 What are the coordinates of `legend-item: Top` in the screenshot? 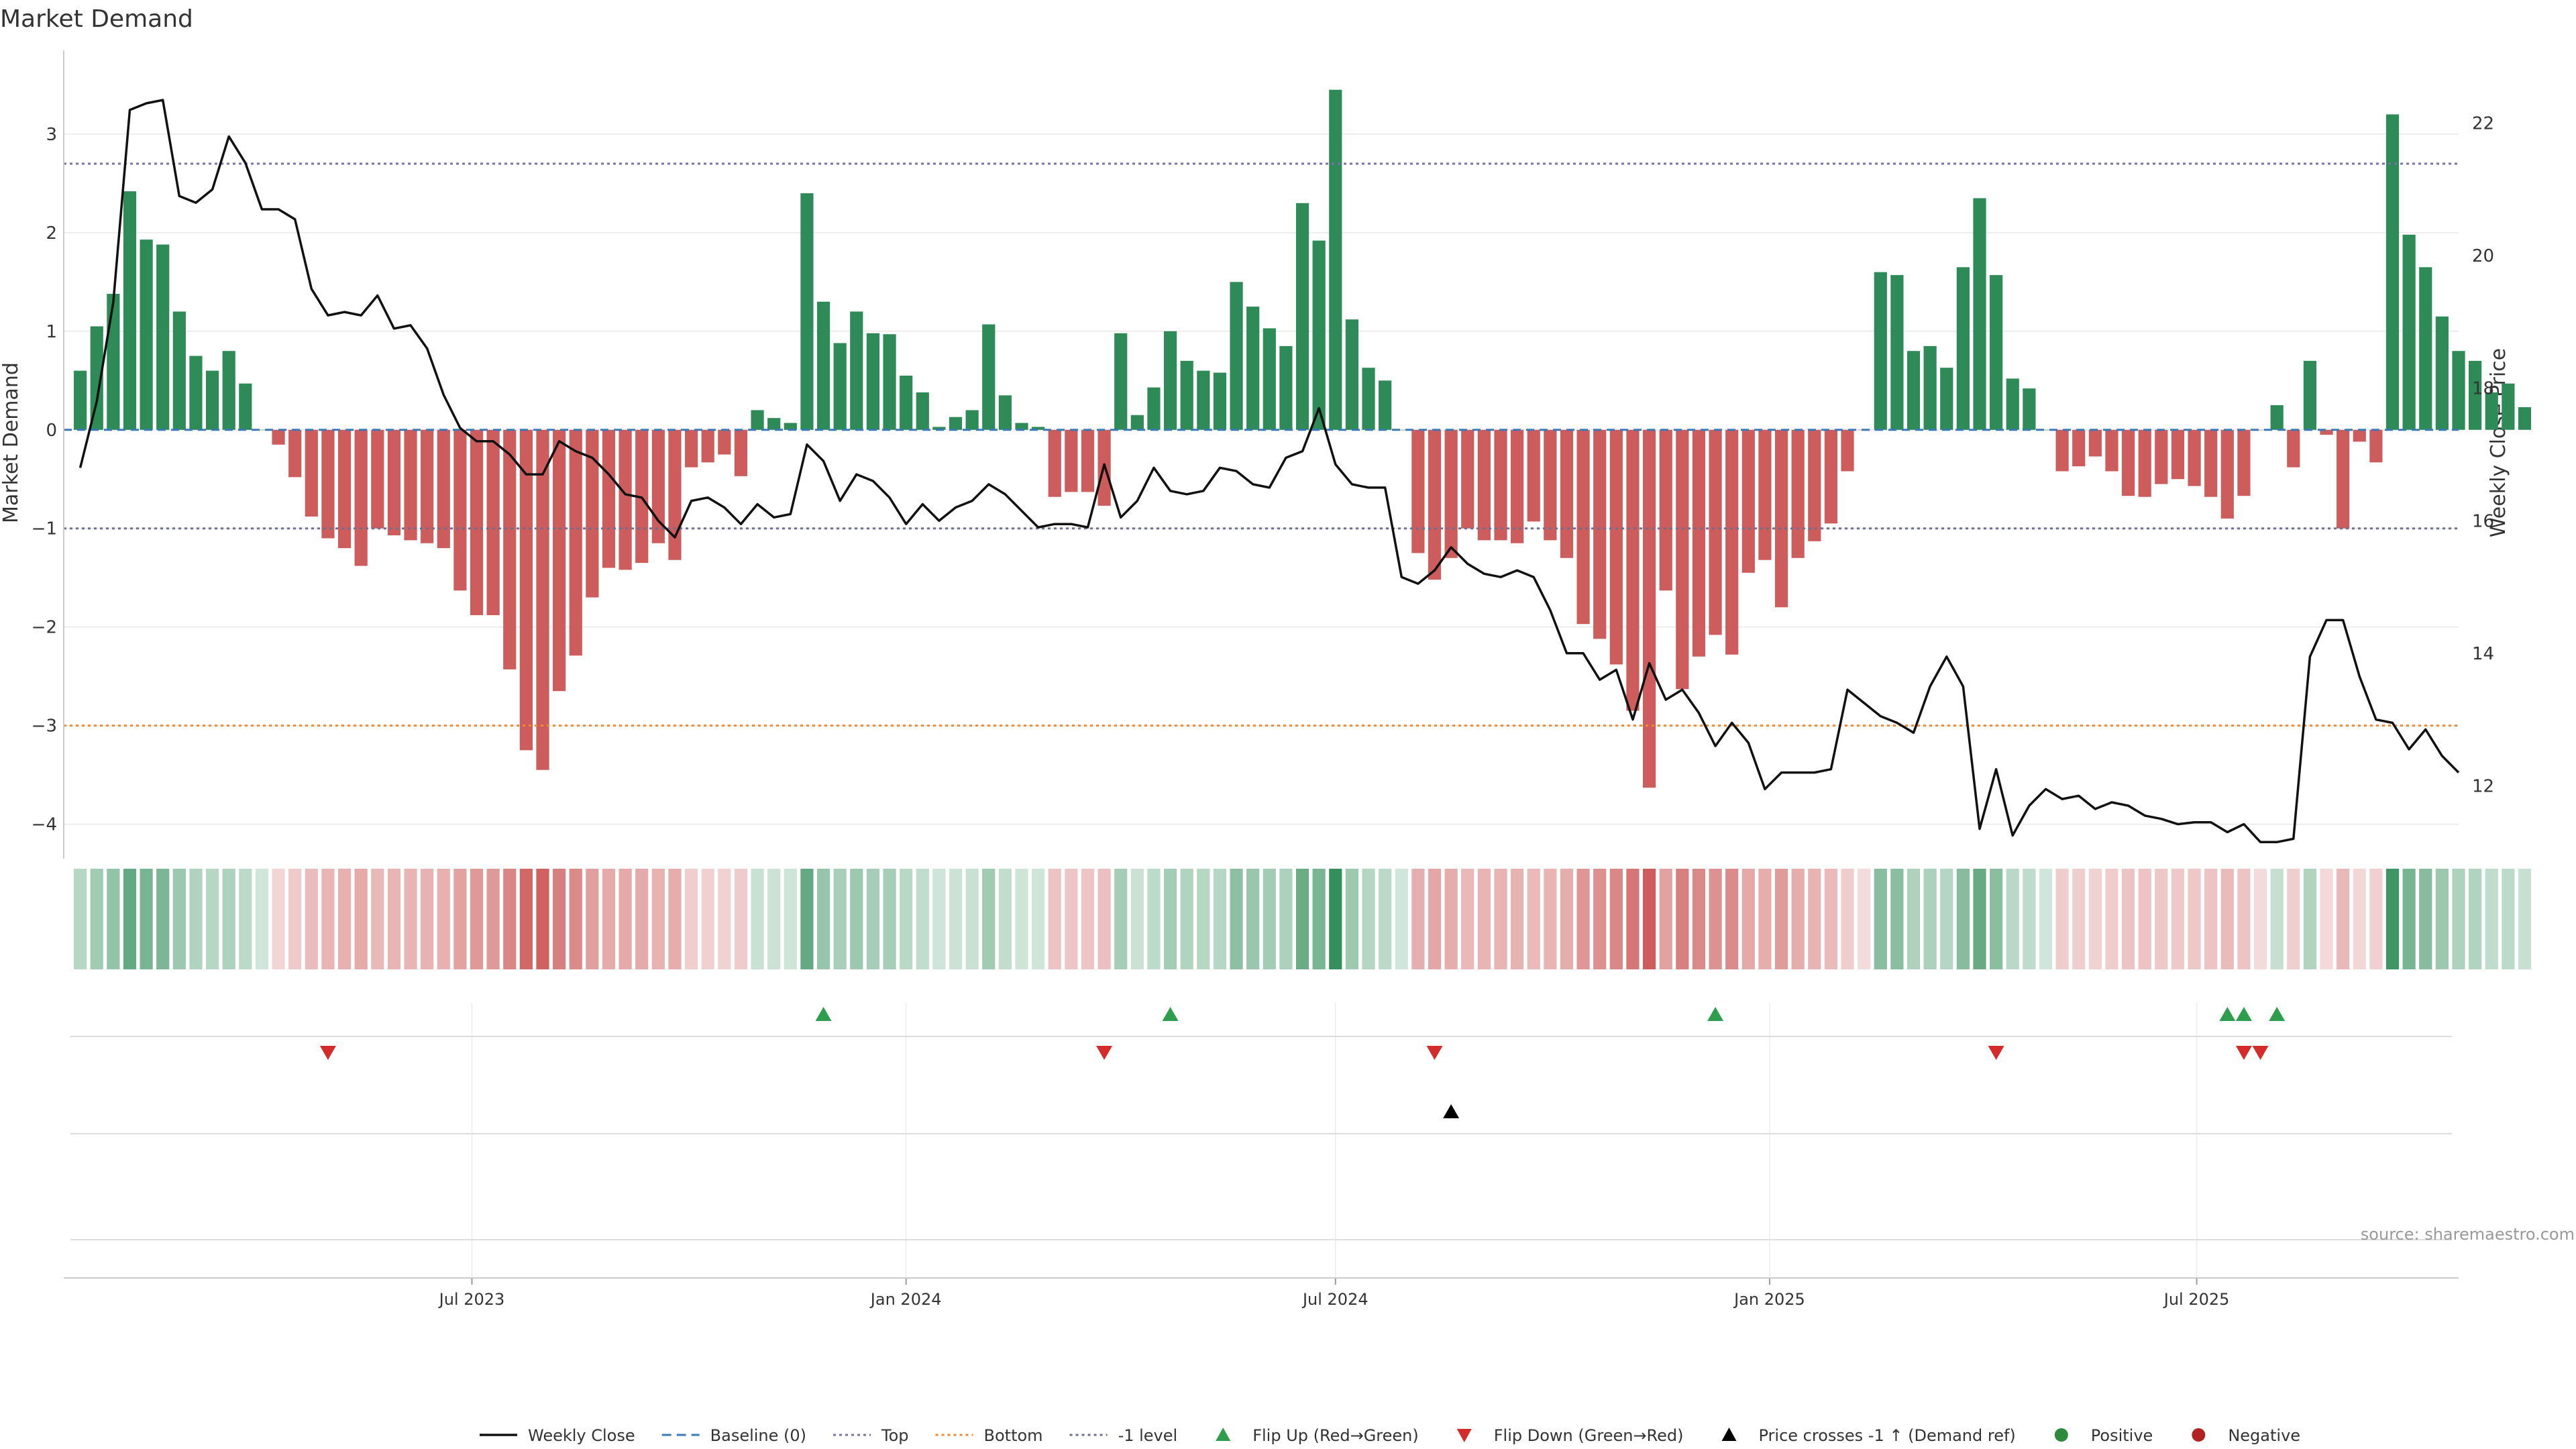 It's located at (871, 1435).